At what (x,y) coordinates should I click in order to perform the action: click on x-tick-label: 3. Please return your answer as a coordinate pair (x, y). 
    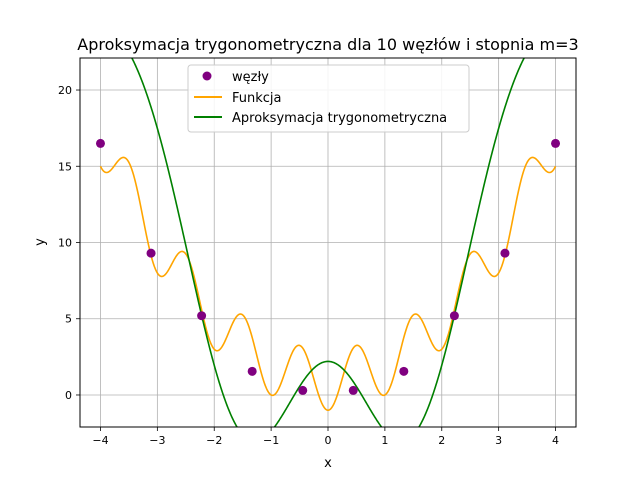
    Looking at the image, I should click on (498, 440).